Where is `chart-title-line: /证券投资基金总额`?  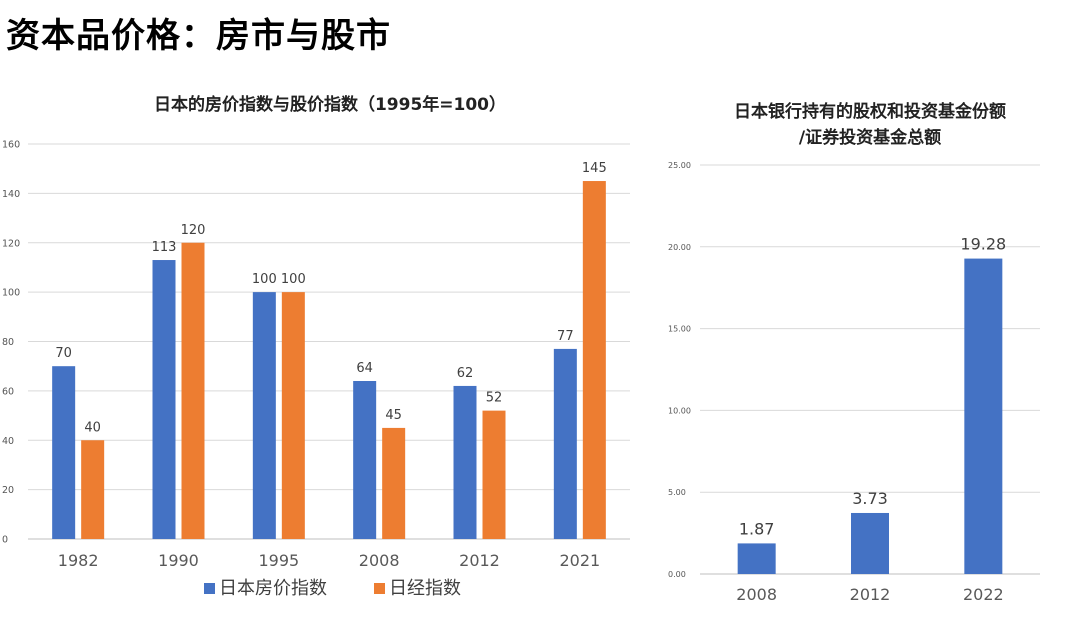 chart-title-line: /证券投资基金总额 is located at coordinates (870, 137).